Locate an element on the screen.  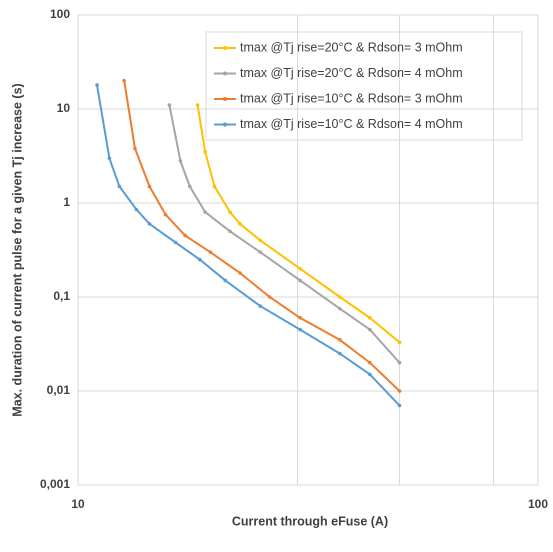
legend-label: tmax @Tj rise=20°C & Rdson= 3 mOhm is located at coordinates (351, 47).